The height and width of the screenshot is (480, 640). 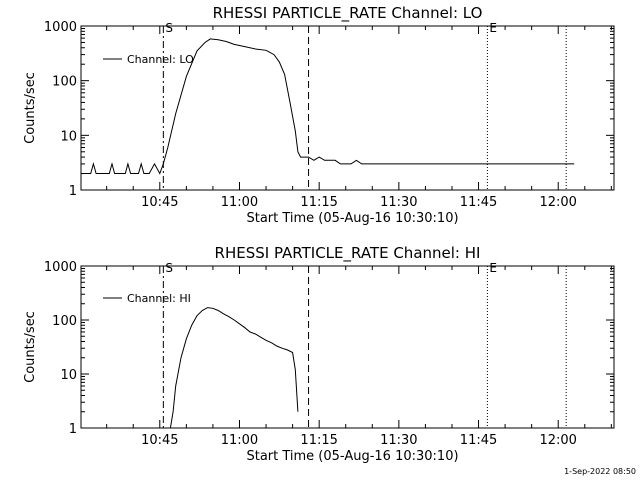 What do you see at coordinates (600, 471) in the screenshot?
I see `footer-timestamp: 1-Sep-2022 08:50` at bounding box center [600, 471].